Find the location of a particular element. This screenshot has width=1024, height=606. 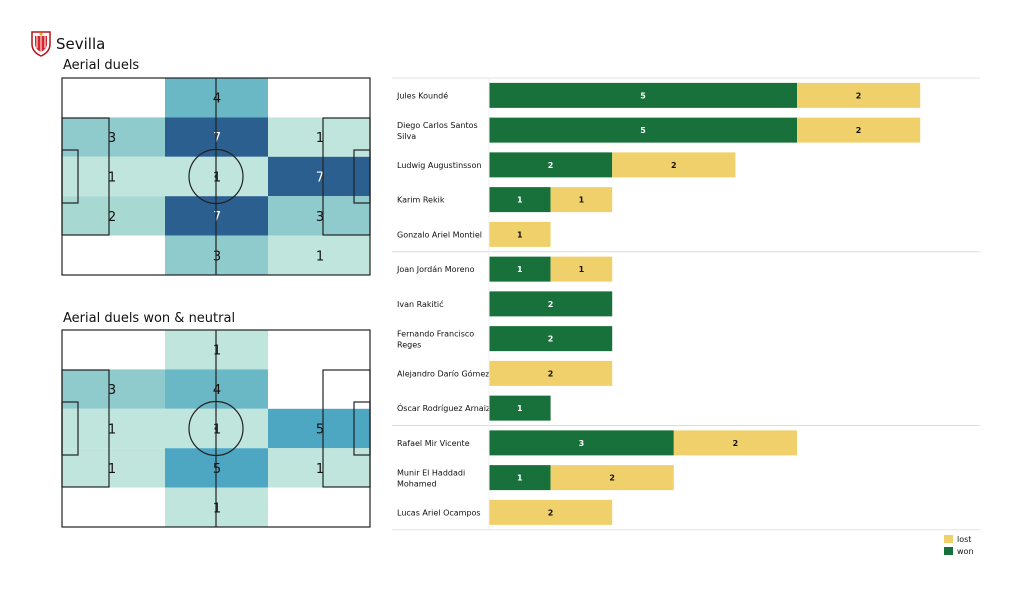

player-name-label: Lucas Ariel Ocampos is located at coordinates (439, 512).